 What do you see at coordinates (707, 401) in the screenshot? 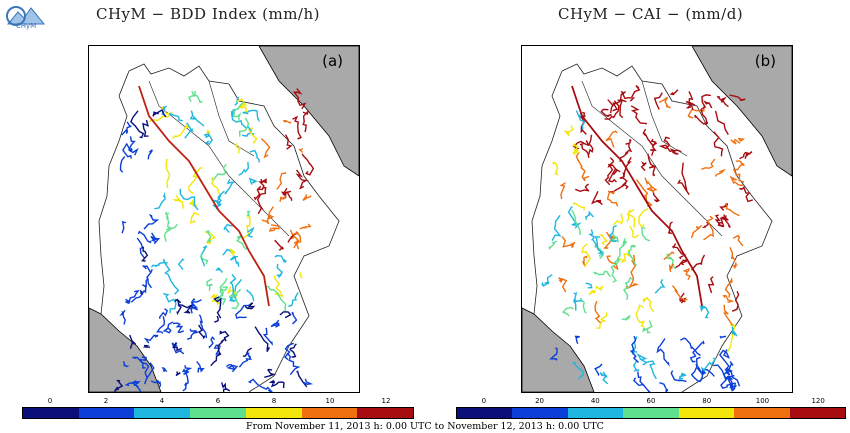
I see `colorbar-tick-label: 80` at bounding box center [707, 401].